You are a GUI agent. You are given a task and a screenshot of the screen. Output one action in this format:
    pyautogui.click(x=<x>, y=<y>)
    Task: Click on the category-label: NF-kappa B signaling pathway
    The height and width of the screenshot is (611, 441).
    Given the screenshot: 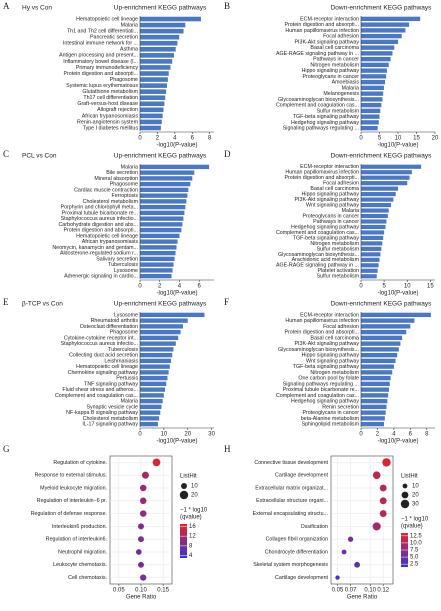 What is the action you would take?
    pyautogui.click(x=102, y=413)
    